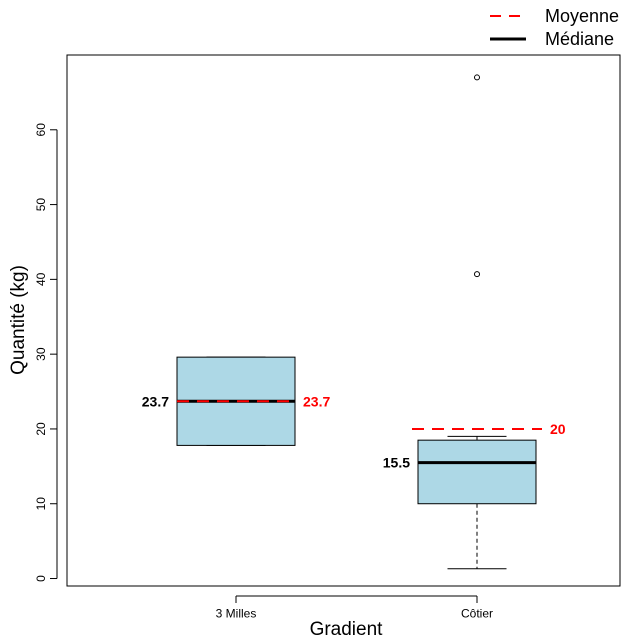 This screenshot has width=630, height=642. I want to click on legend-median-label: Médiane, so click(579, 39).